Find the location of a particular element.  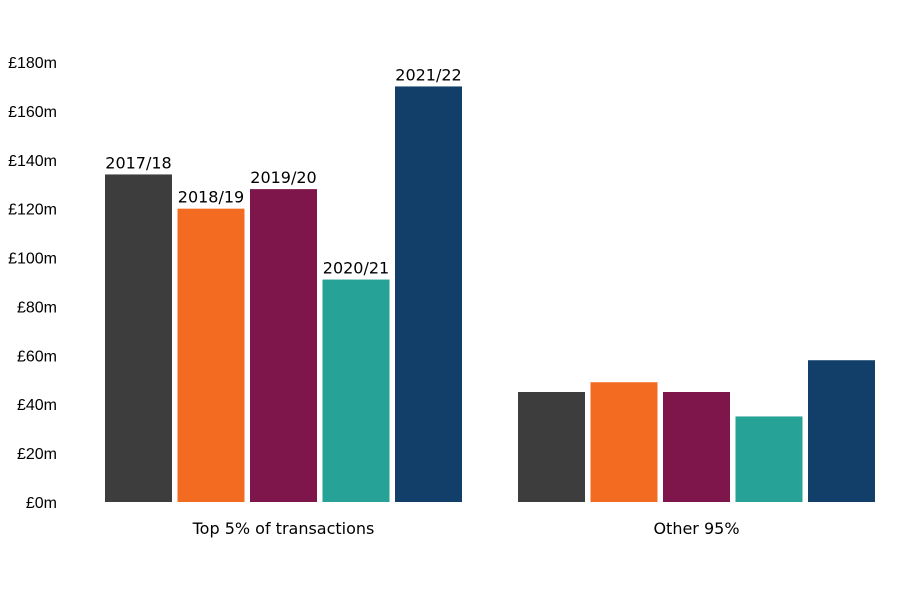

bar-series-label: 2020/21 is located at coordinates (356, 268).